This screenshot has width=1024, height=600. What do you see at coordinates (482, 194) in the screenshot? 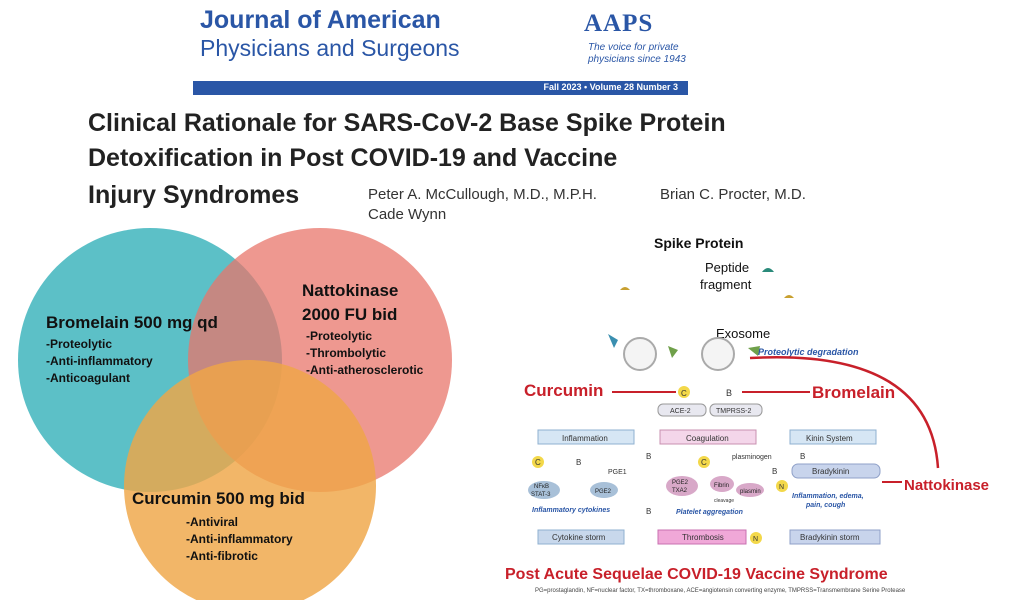
I see `author-mccullough: Peter A. McCullough, M.D., M.P.H.` at bounding box center [482, 194].